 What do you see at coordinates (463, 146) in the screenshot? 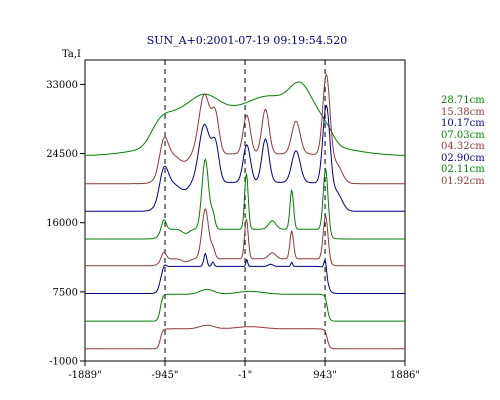
I see `legend-entry: 04.32cm` at bounding box center [463, 146].